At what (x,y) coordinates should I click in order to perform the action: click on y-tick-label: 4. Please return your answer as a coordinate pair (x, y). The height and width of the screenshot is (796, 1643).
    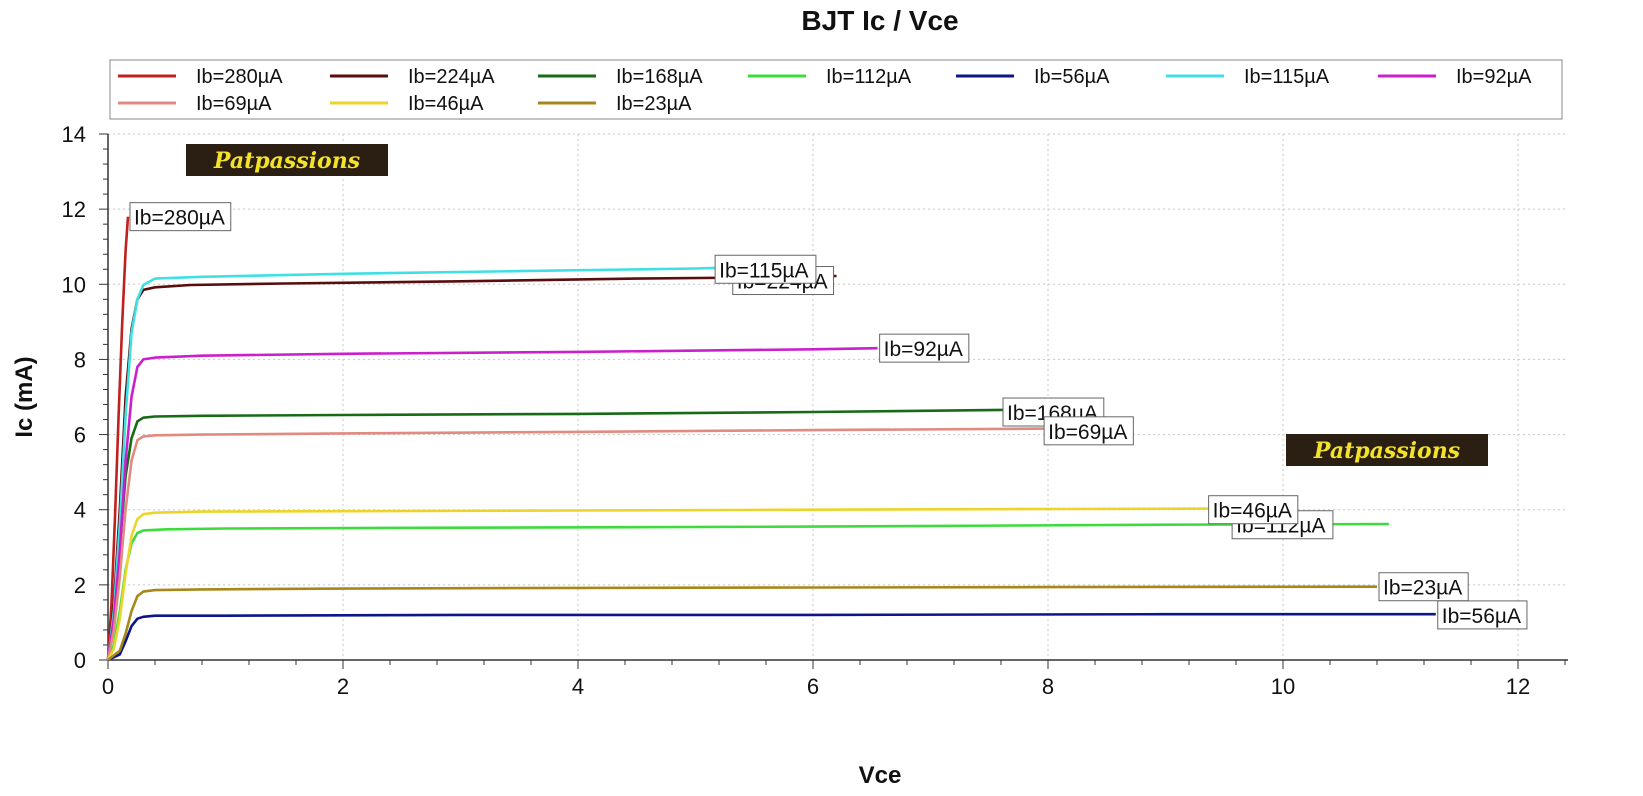
    Looking at the image, I should click on (80, 510).